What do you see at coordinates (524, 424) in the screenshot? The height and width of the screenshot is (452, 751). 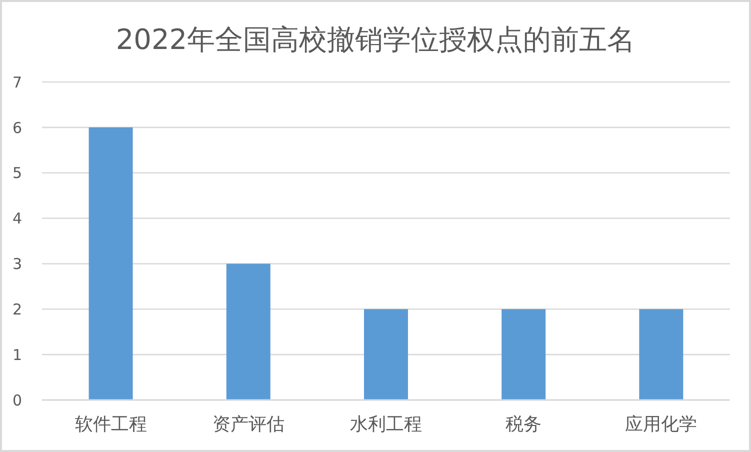 I see `x-tick-label: 税务` at bounding box center [524, 424].